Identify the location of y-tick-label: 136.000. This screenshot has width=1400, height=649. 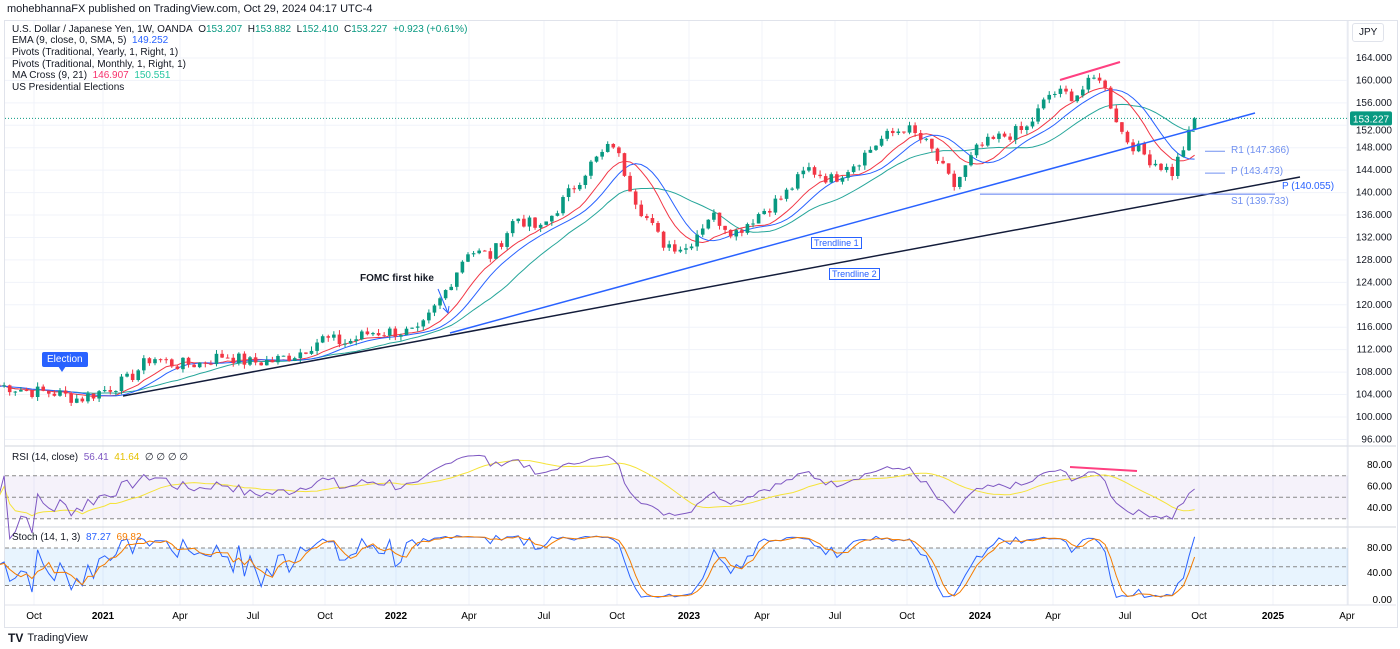
(1374, 215).